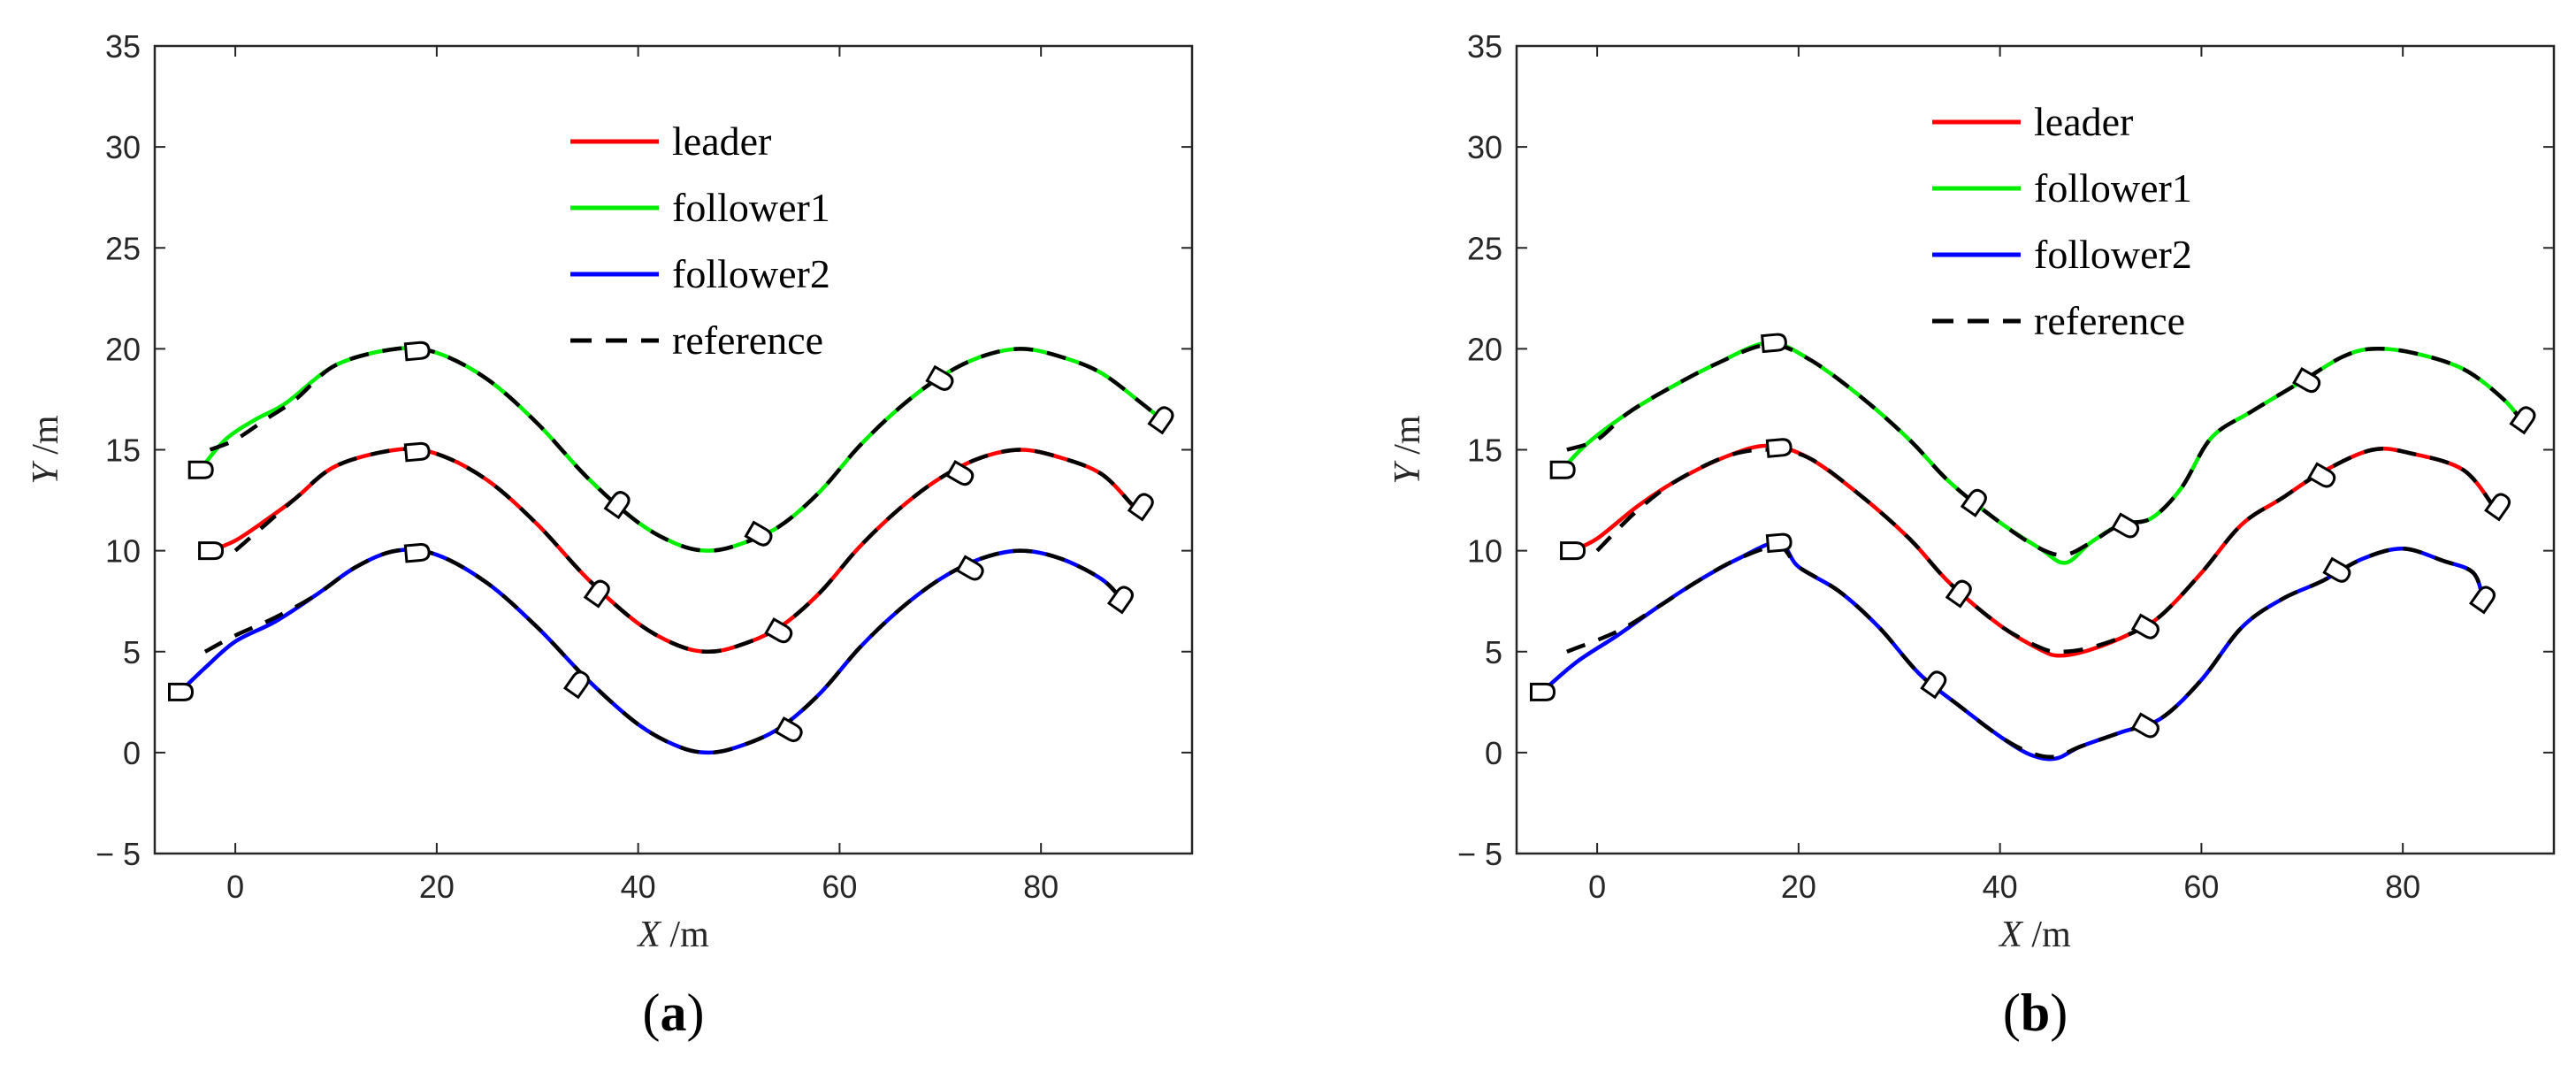 The image size is (2576, 1072). I want to click on panel-label-letter: a, so click(674, 1013).